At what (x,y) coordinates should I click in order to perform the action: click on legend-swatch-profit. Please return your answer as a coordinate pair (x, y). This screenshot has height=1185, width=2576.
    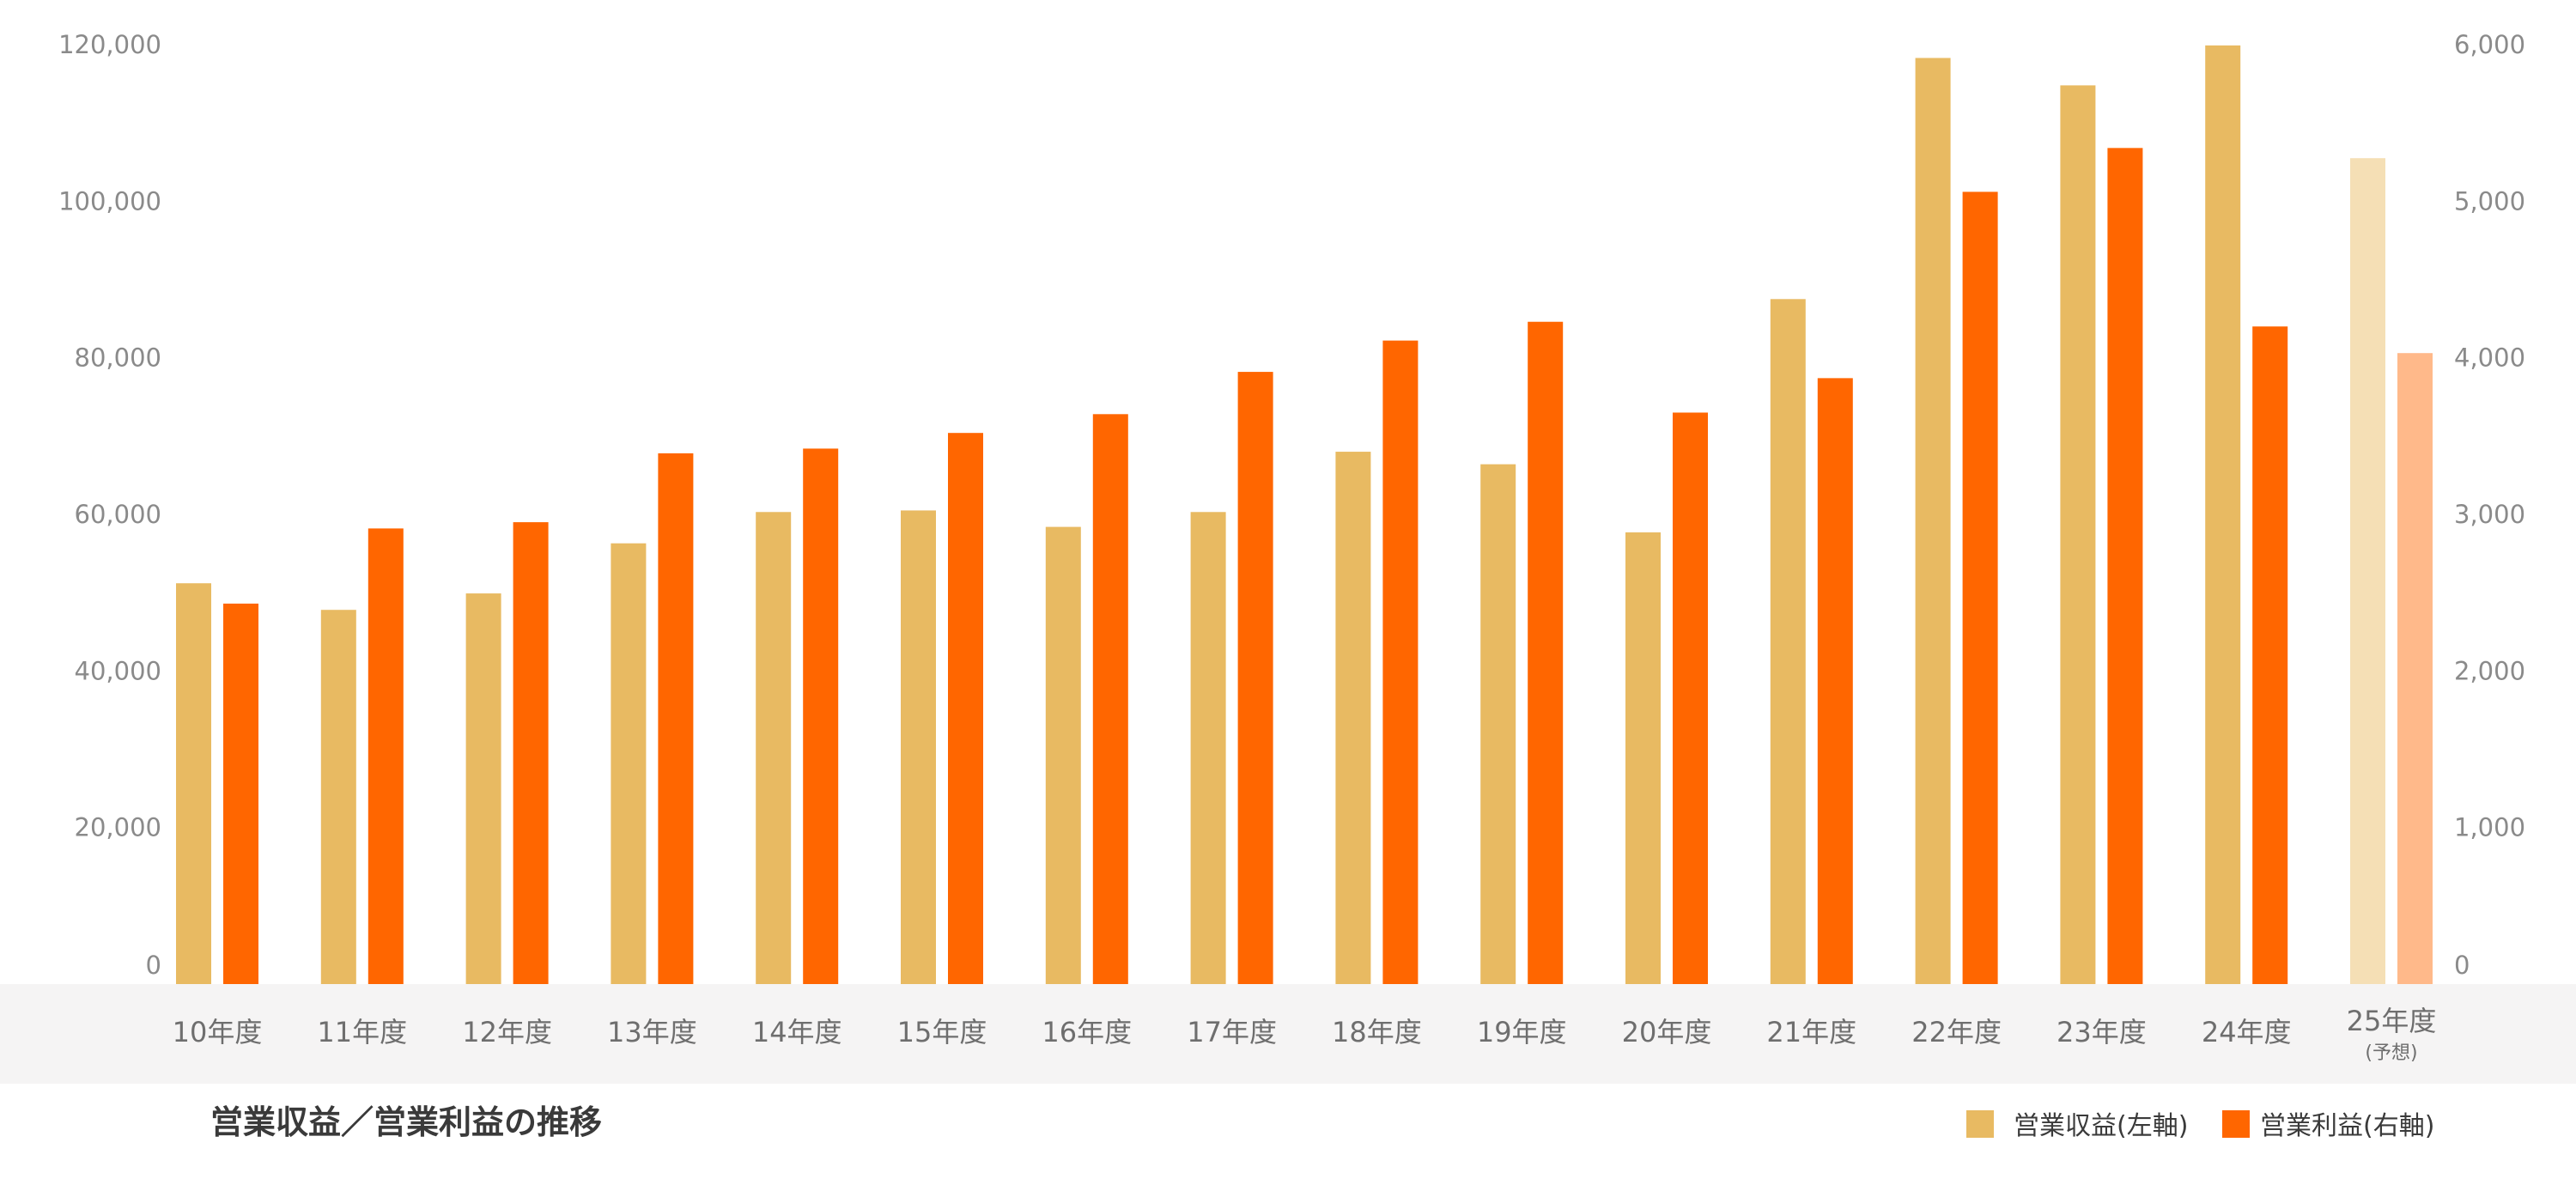
    Looking at the image, I should click on (2236, 1124).